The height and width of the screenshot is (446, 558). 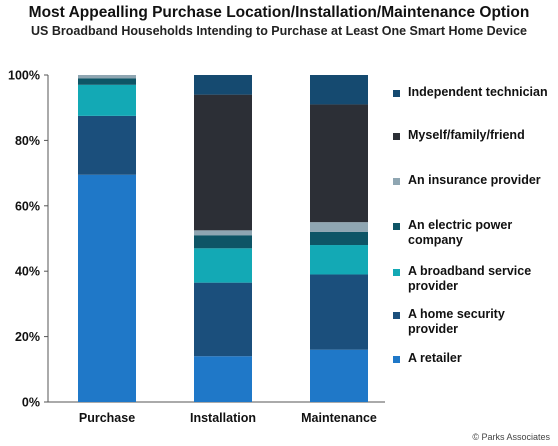 I want to click on legend-item: An insurance provider, so click(x=475, y=180).